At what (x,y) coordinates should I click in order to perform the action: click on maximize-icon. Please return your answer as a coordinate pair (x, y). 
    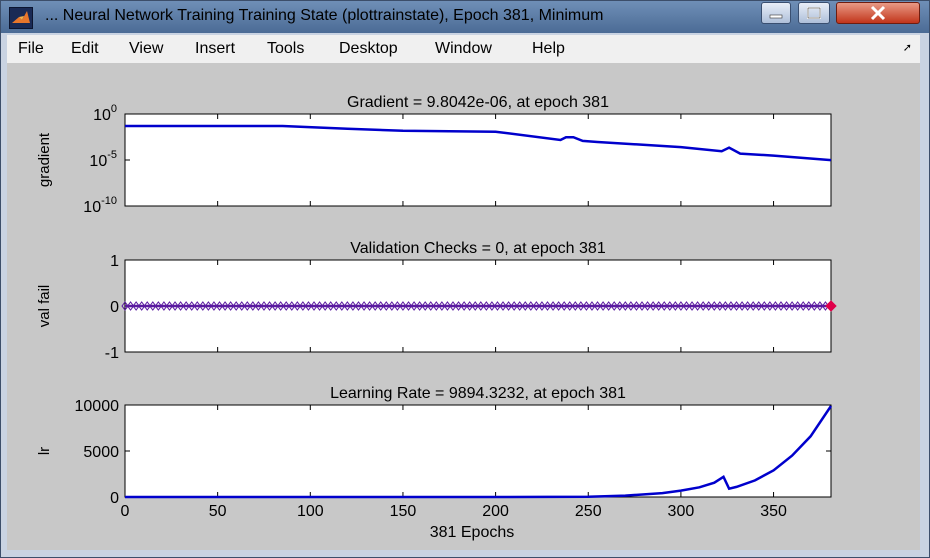
    Looking at the image, I should click on (814, 13).